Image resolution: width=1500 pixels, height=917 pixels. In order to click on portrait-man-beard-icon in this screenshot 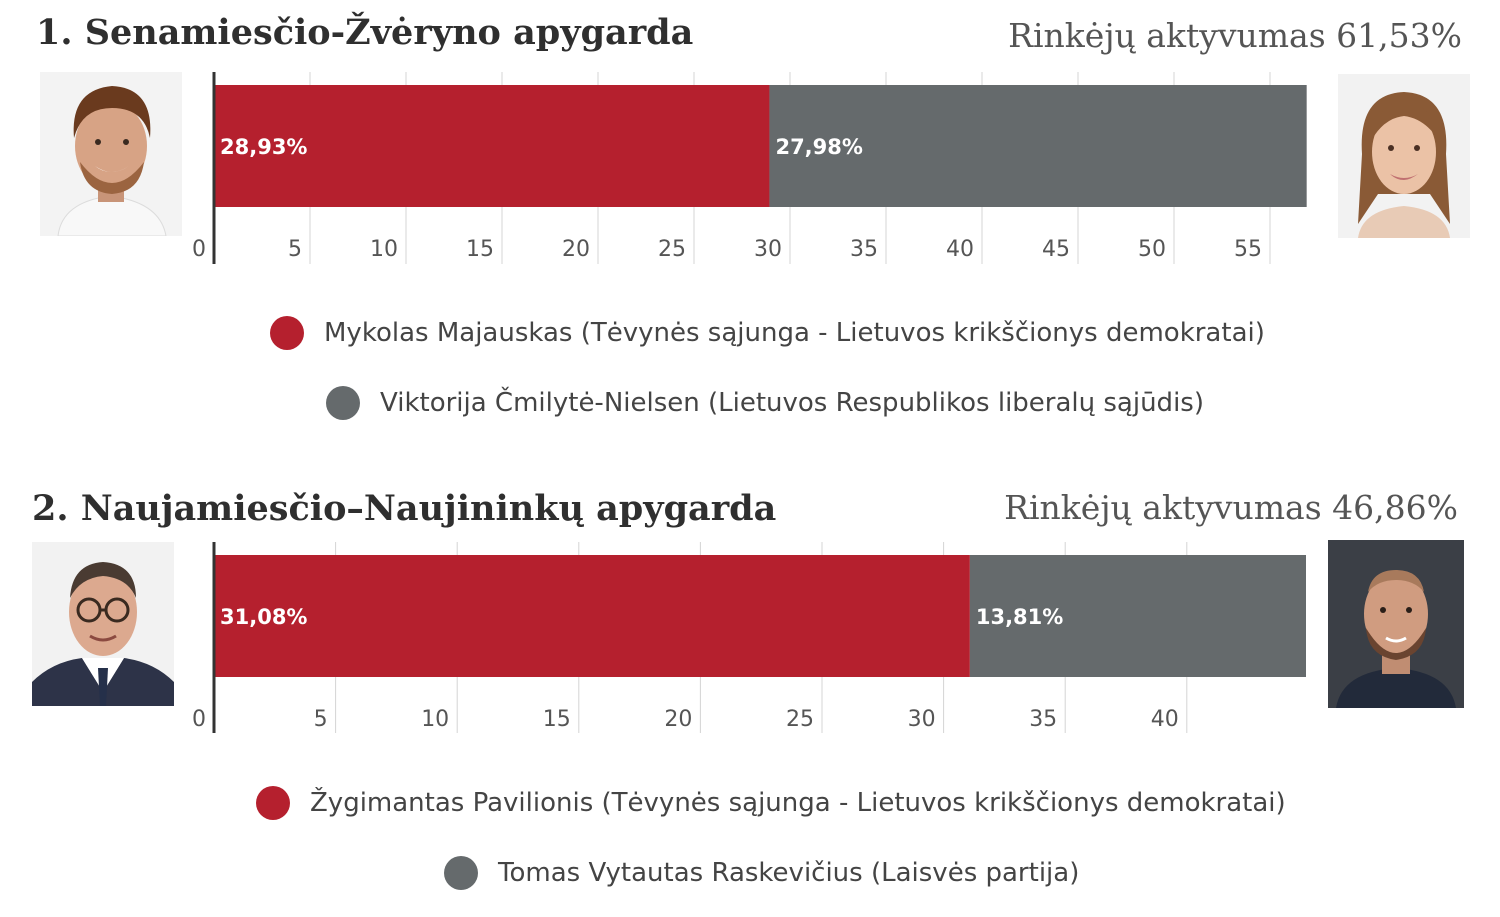, I will do `click(1396, 624)`.